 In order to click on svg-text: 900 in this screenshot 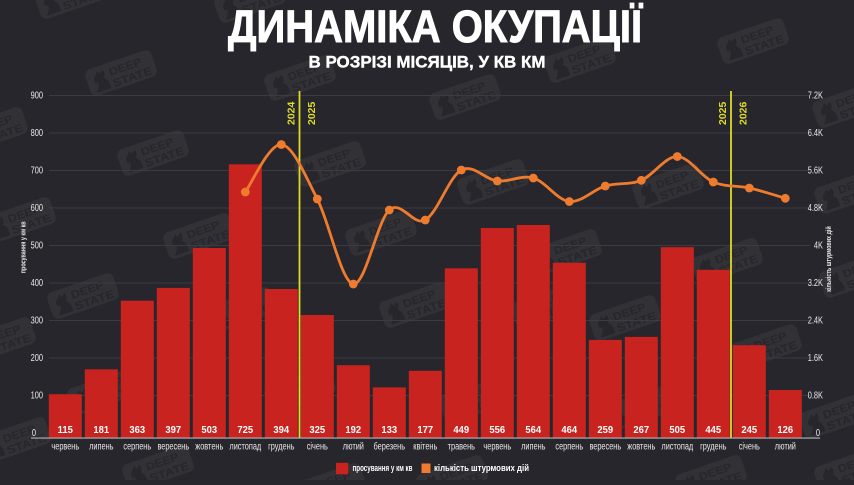, I will do `click(37, 95)`.